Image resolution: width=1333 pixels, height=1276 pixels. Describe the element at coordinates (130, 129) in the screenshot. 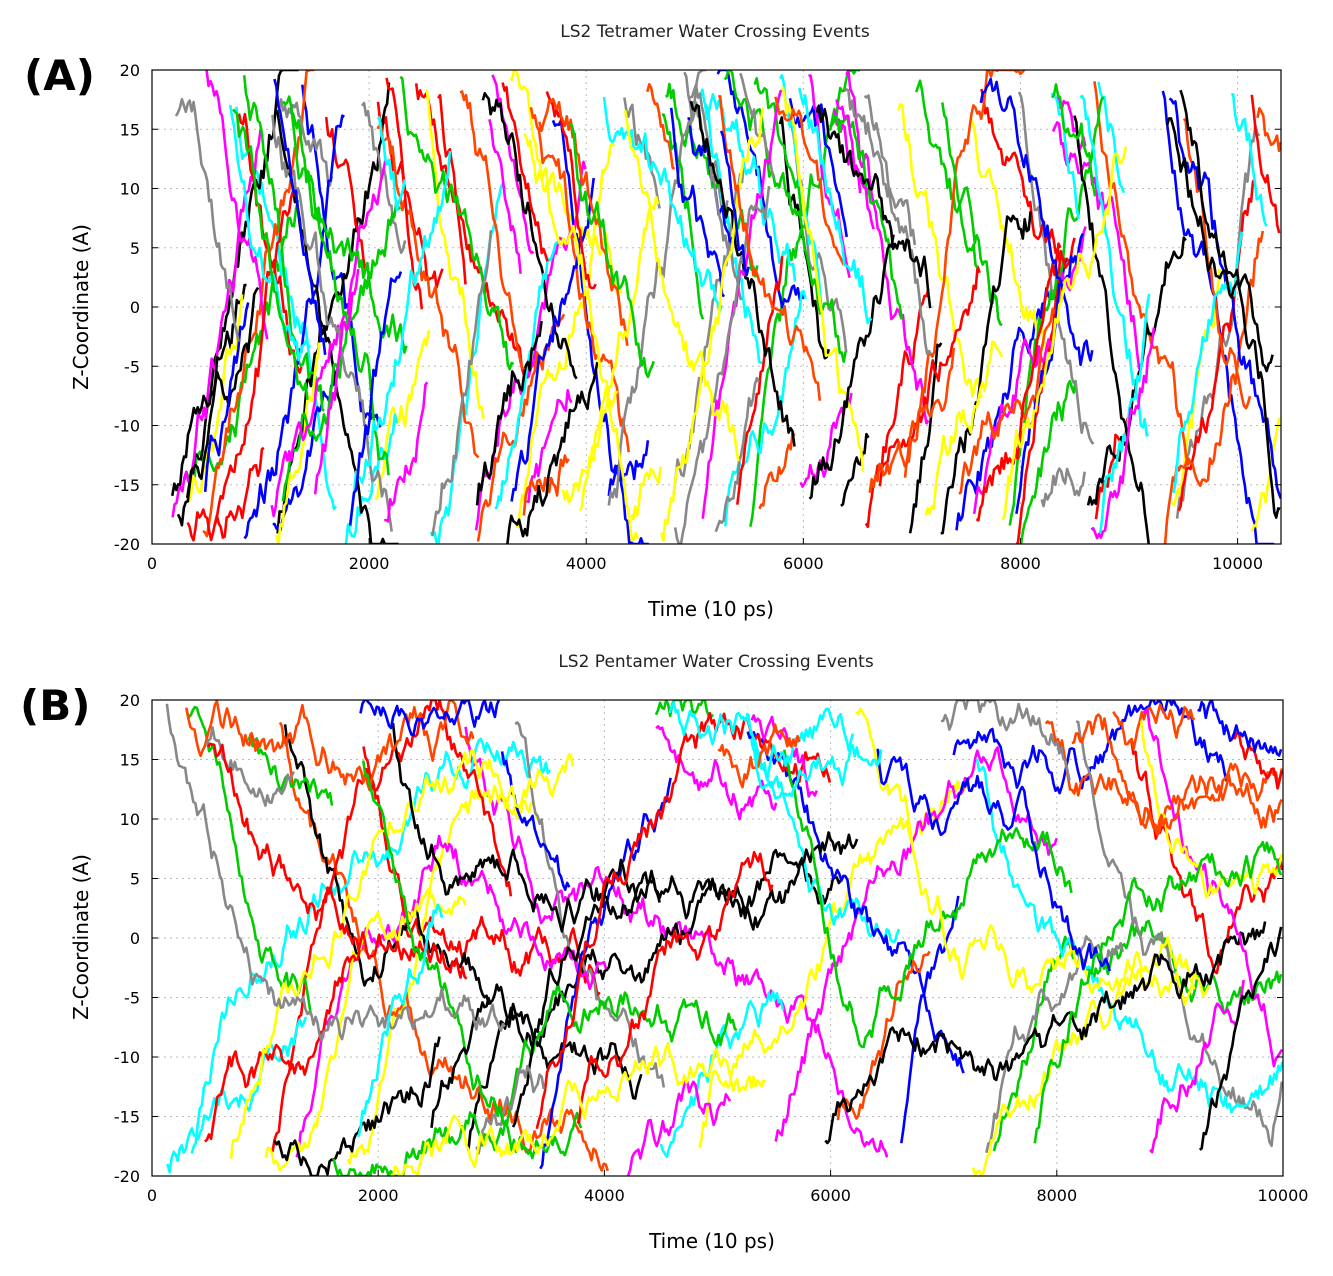

I see `y-tick-label: 15` at that location.